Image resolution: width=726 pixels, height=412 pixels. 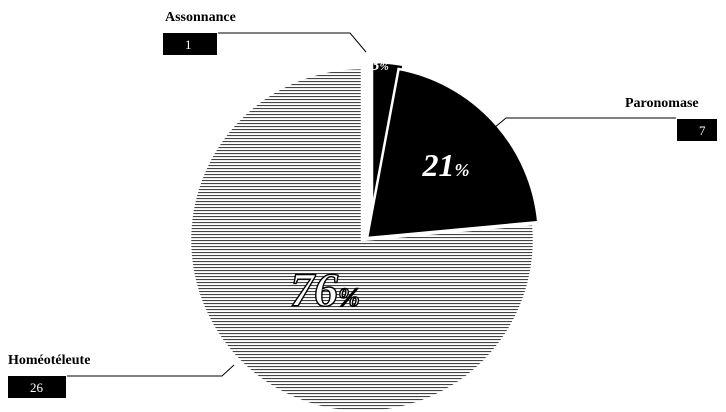 What do you see at coordinates (200, 17) in the screenshot?
I see `category-label-assonnance: Assonnance` at bounding box center [200, 17].